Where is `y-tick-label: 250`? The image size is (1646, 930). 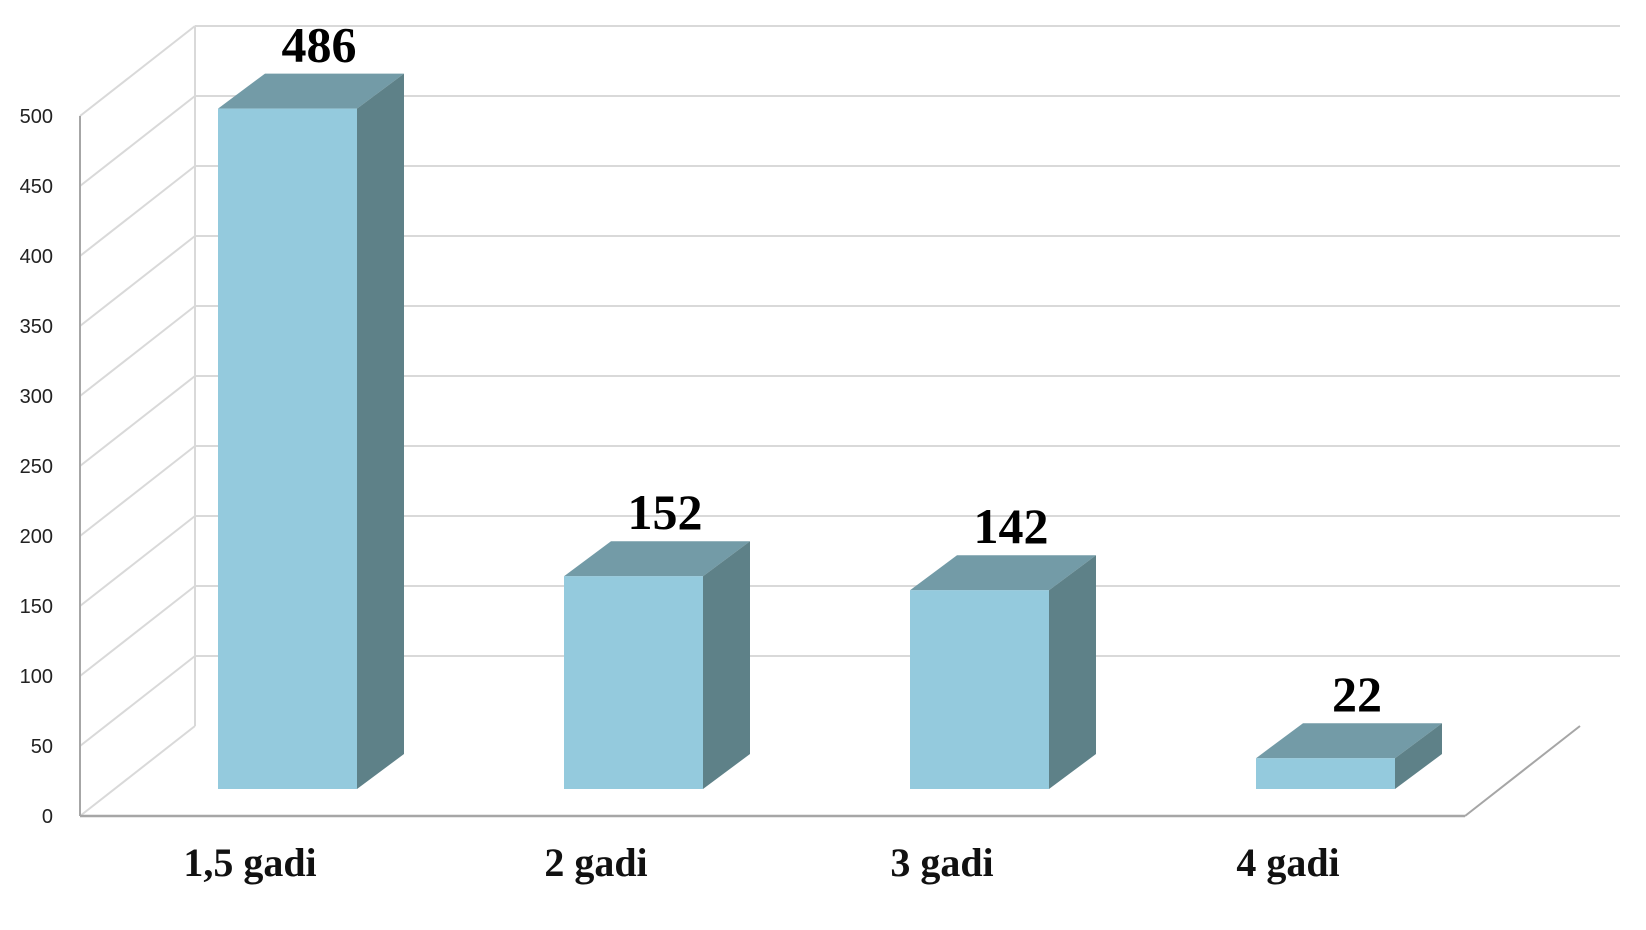 y-tick-label: 250 is located at coordinates (36, 467).